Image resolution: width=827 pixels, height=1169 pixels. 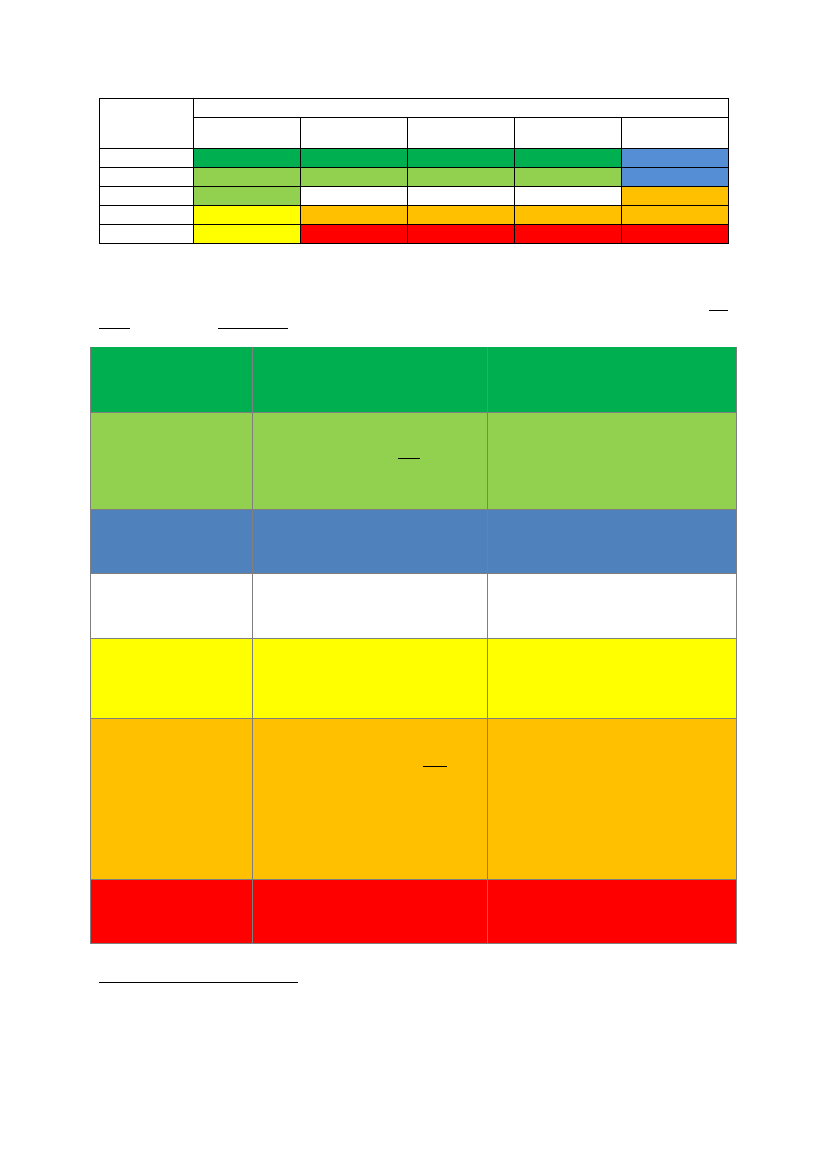 I want to click on legend-row-light-green, so click(x=413, y=460).